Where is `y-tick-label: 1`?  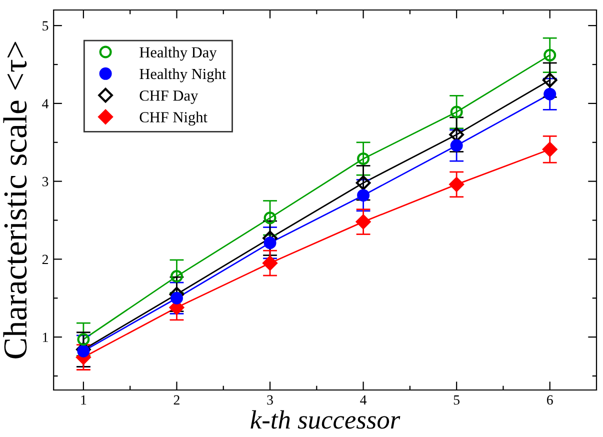 y-tick-label: 1 is located at coordinates (45, 337).